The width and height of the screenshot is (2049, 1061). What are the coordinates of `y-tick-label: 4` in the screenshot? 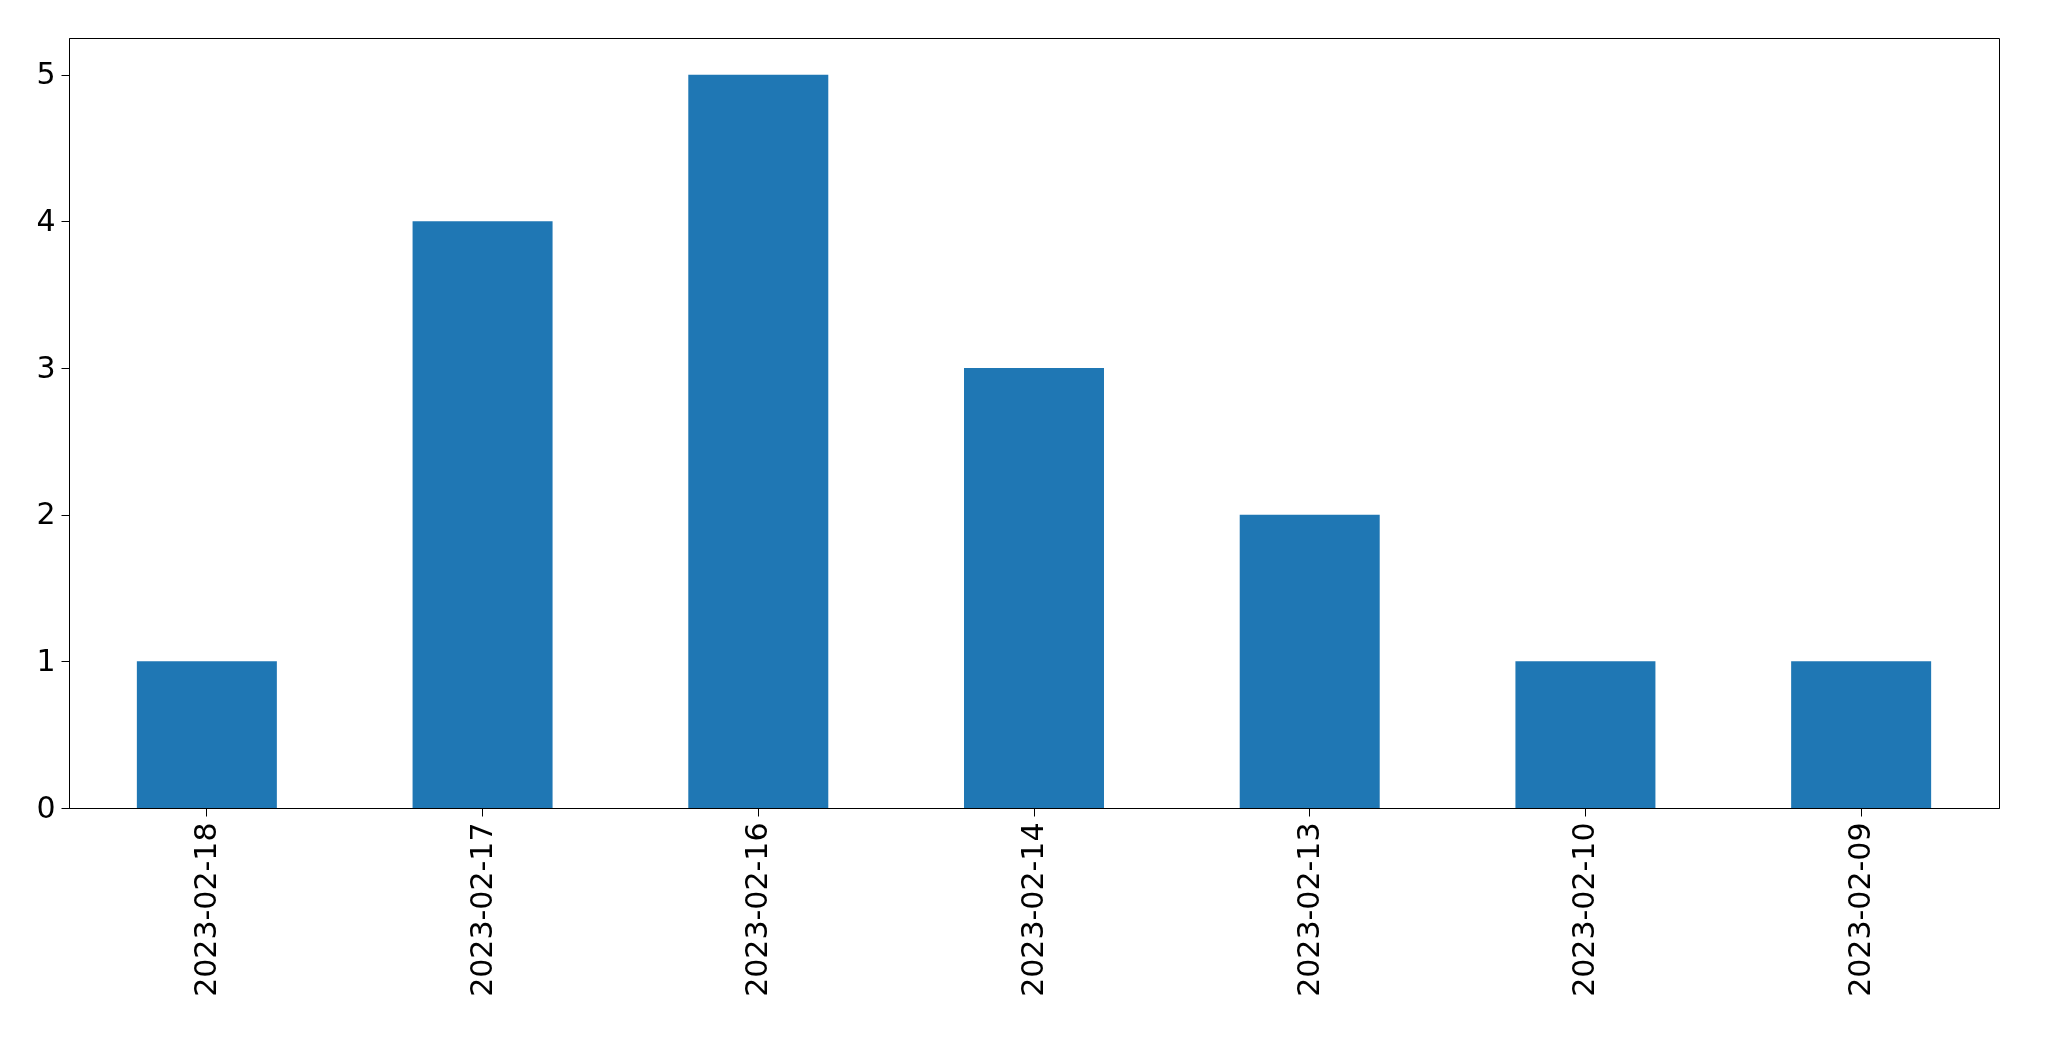 It's located at (46, 220).